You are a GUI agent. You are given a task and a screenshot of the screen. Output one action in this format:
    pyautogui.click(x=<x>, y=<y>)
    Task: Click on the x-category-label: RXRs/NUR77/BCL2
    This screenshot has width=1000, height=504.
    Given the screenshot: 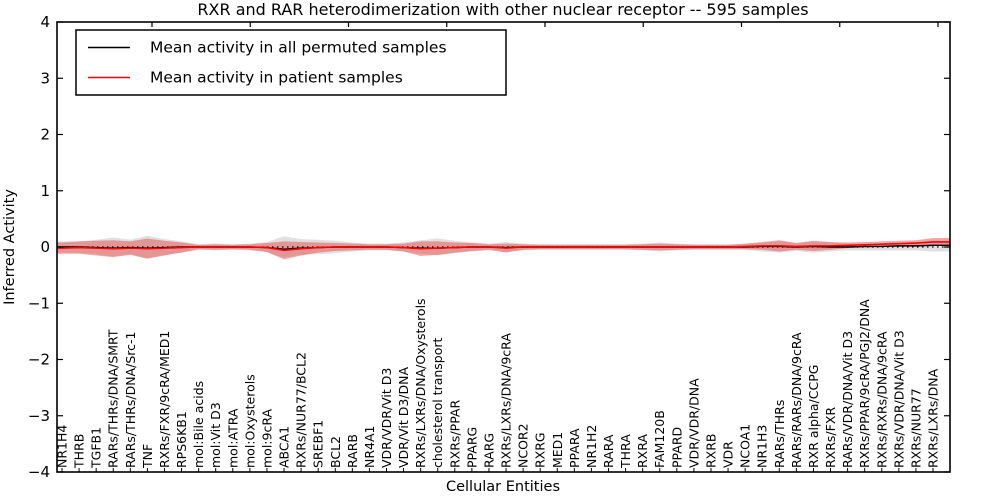 What is the action you would take?
    pyautogui.click(x=301, y=410)
    